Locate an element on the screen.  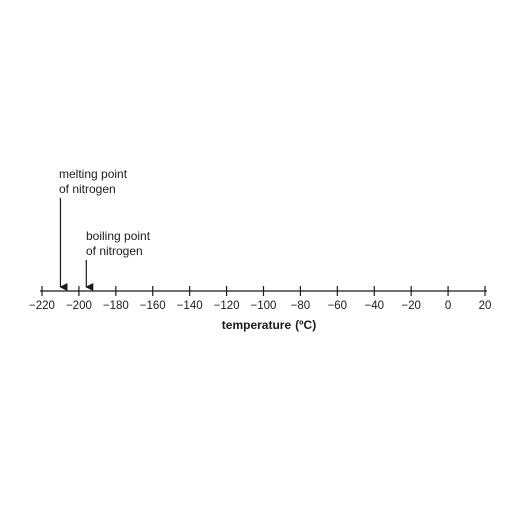
axis-tick-label: −200 is located at coordinates (79, 306).